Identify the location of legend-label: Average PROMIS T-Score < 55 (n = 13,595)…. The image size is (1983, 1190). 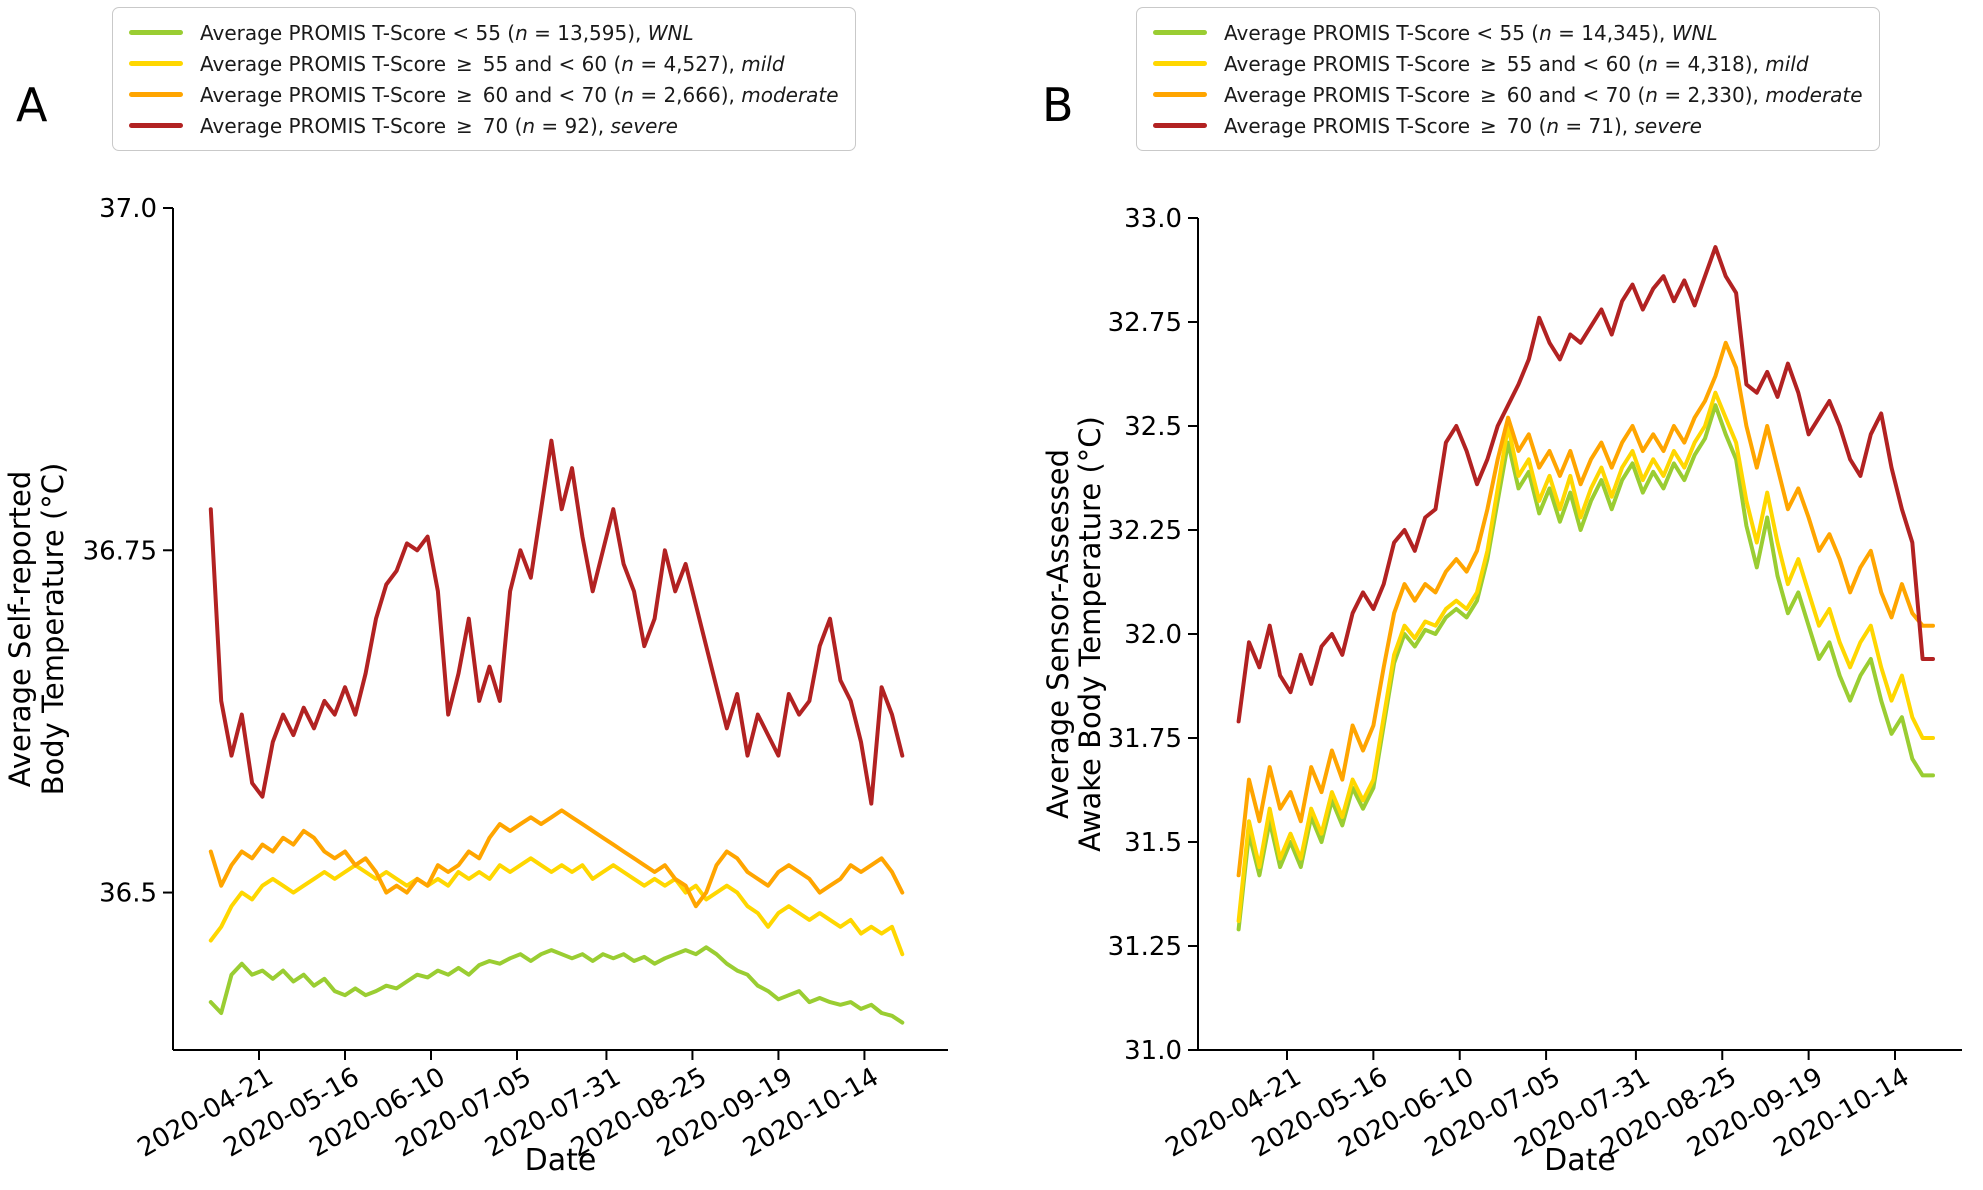
(447, 32).